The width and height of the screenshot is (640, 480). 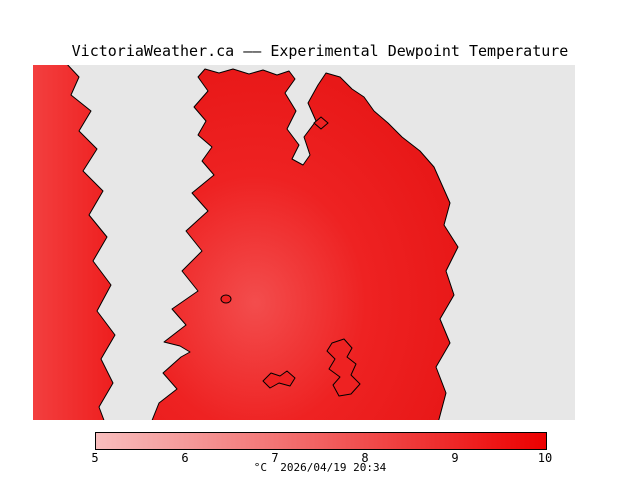 What do you see at coordinates (365, 458) in the screenshot?
I see `colorbar-tick: 8` at bounding box center [365, 458].